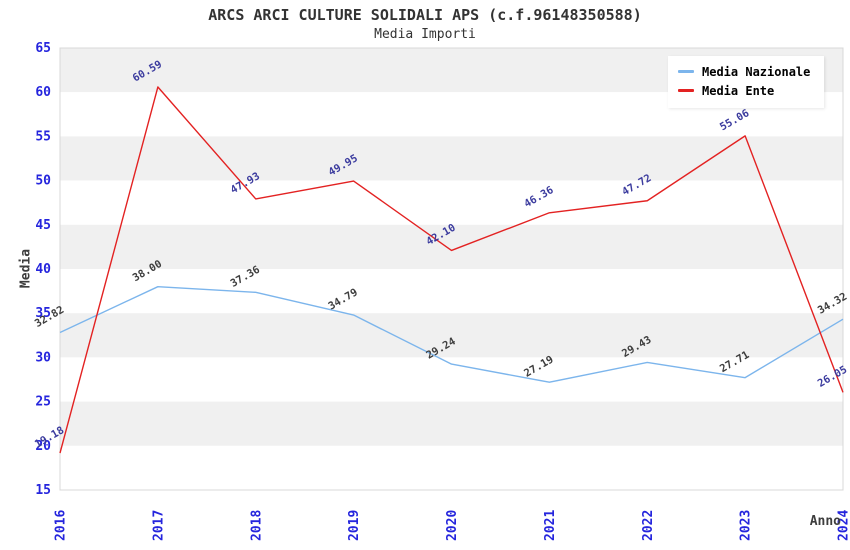 This screenshot has height=550, width=850. What do you see at coordinates (43, 402) in the screenshot?
I see `y-tick-label: 25` at bounding box center [43, 402].